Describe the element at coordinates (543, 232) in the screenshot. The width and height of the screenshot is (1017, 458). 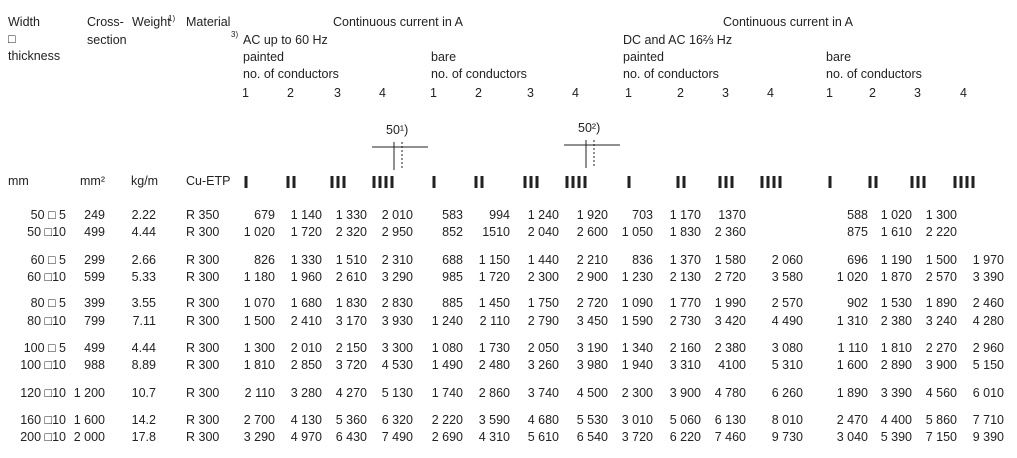
I see `value-cell: 2 040` at that location.